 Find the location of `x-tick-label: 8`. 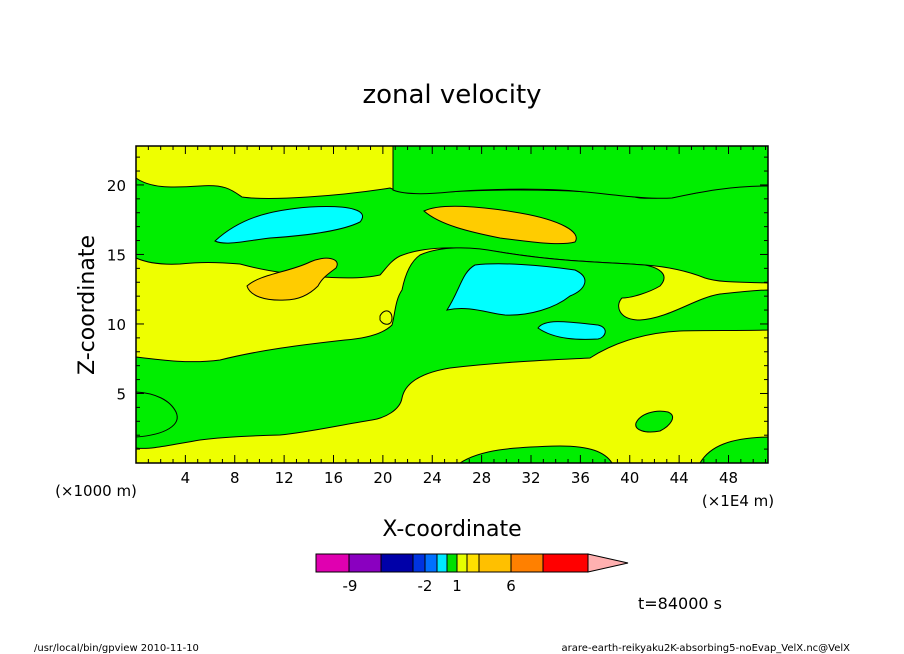

x-tick-label: 8 is located at coordinates (235, 478).